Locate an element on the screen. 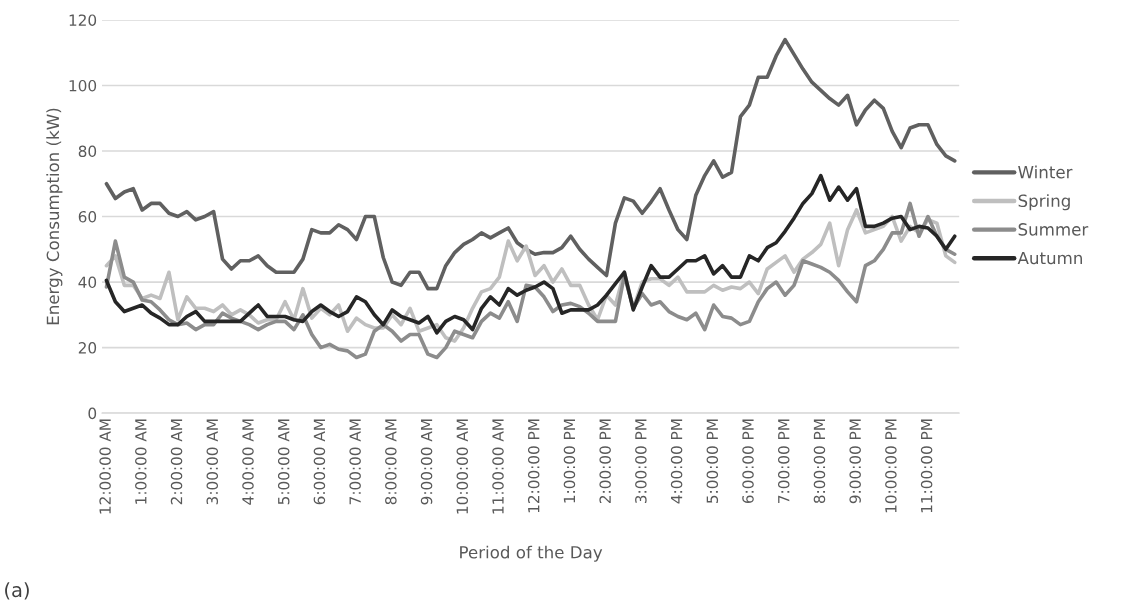 Image resolution: width=1146 pixels, height=604 pixels. legend-label: Winter is located at coordinates (1045, 172).